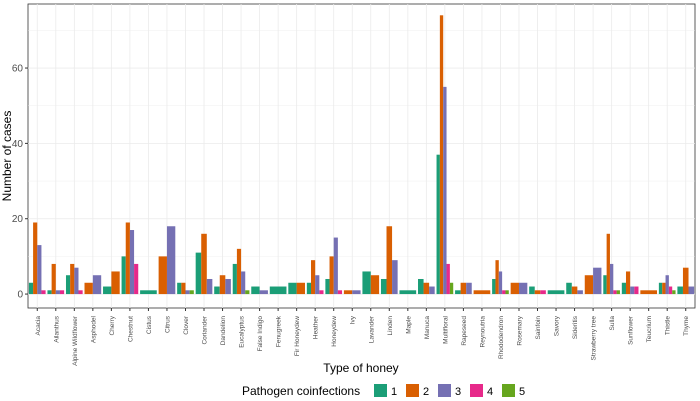 The height and width of the screenshot is (401, 700). What do you see at coordinates (686, 326) in the screenshot?
I see `x-tick-label: Thyme` at bounding box center [686, 326].